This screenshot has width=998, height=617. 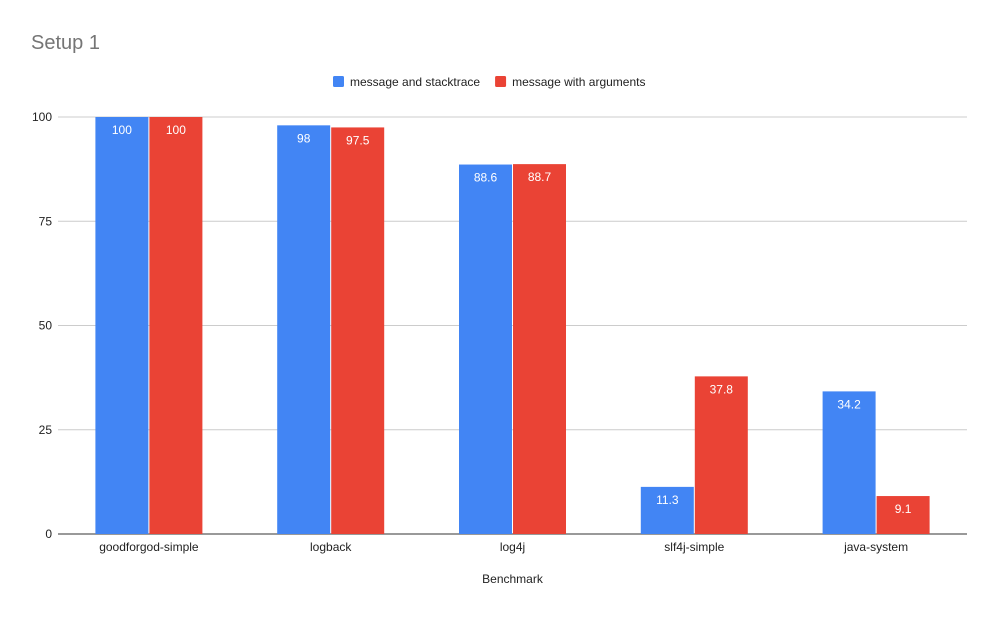 What do you see at coordinates (486, 178) in the screenshot?
I see `data-label: 88.6` at bounding box center [486, 178].